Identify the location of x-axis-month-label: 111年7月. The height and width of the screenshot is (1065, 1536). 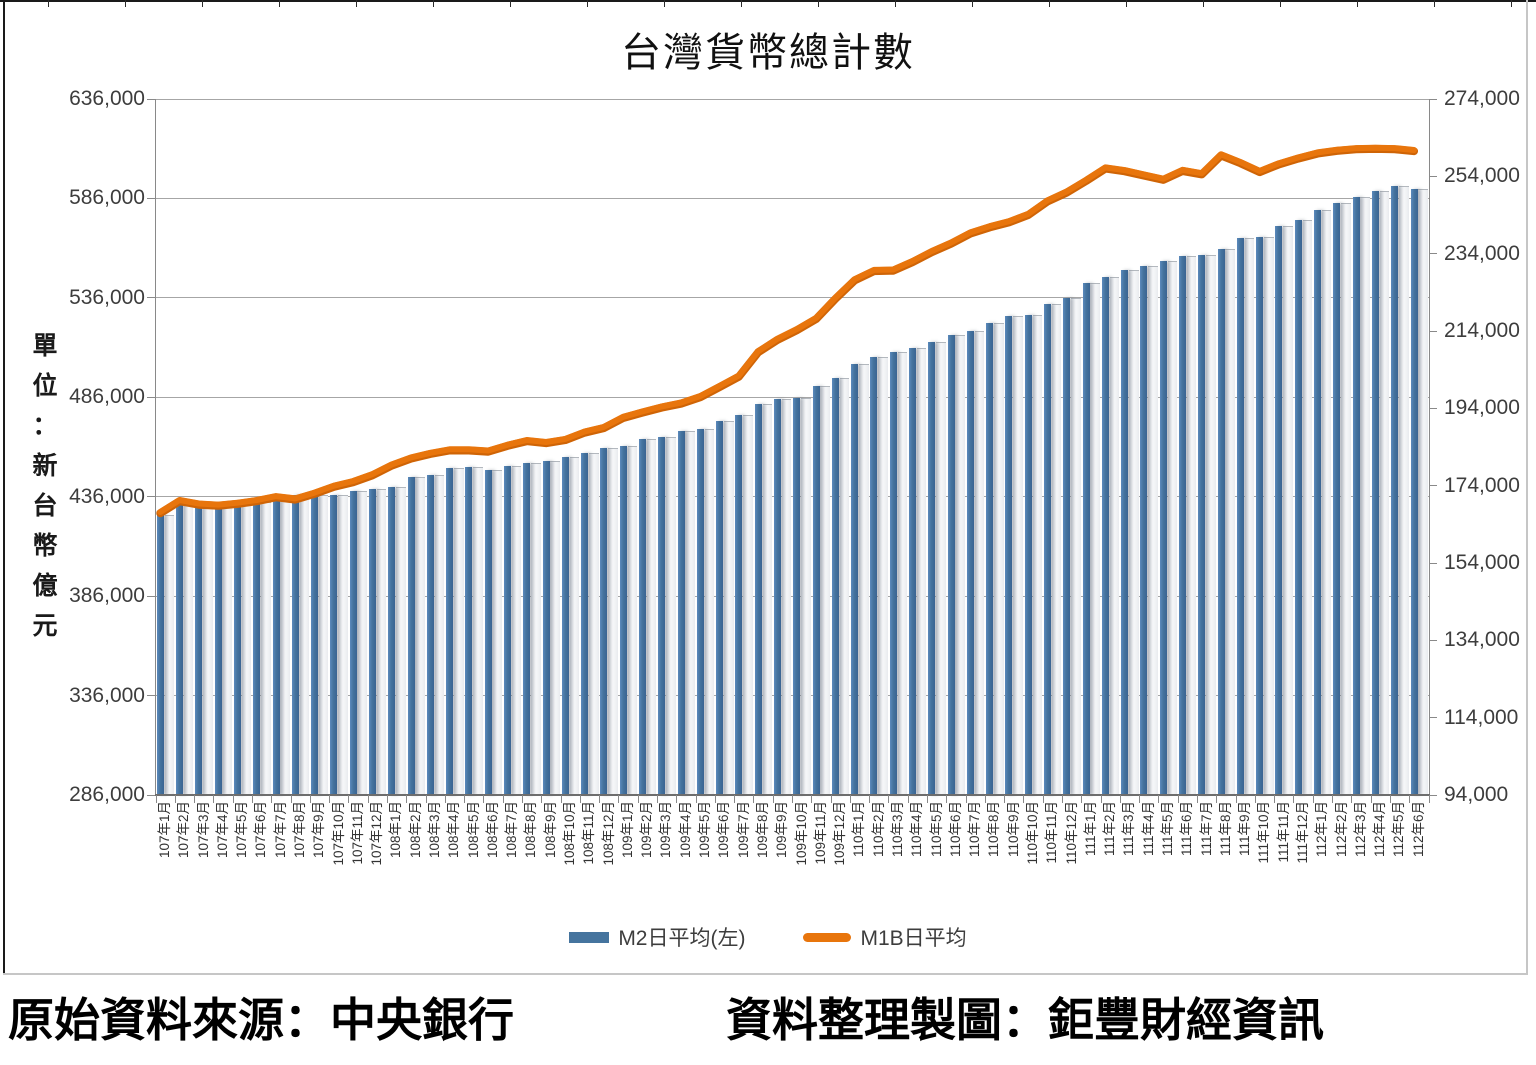
(1206, 829).